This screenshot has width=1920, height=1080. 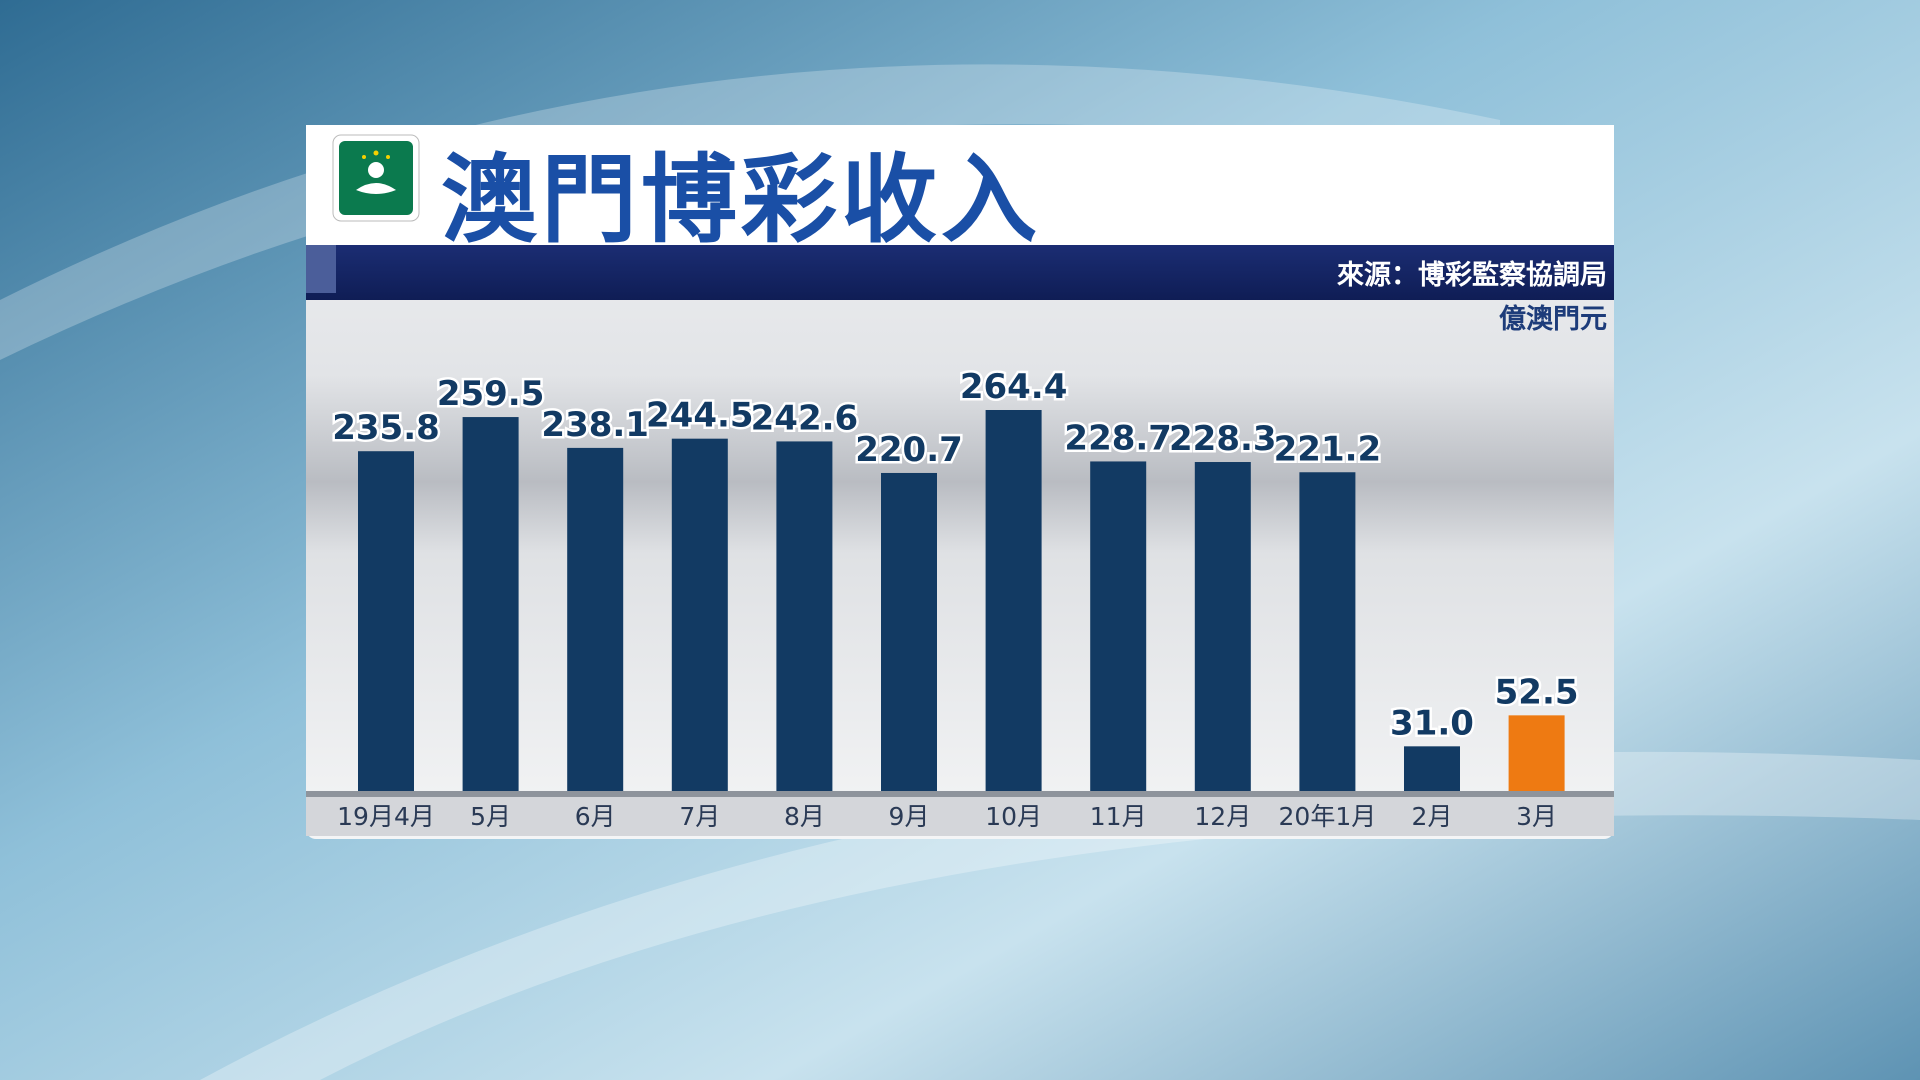 I want to click on value-label: 228.7, so click(x=1118, y=438).